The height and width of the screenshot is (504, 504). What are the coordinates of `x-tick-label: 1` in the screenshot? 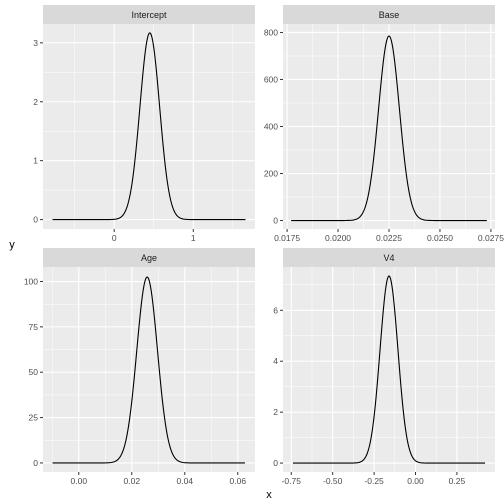 It's located at (193, 238).